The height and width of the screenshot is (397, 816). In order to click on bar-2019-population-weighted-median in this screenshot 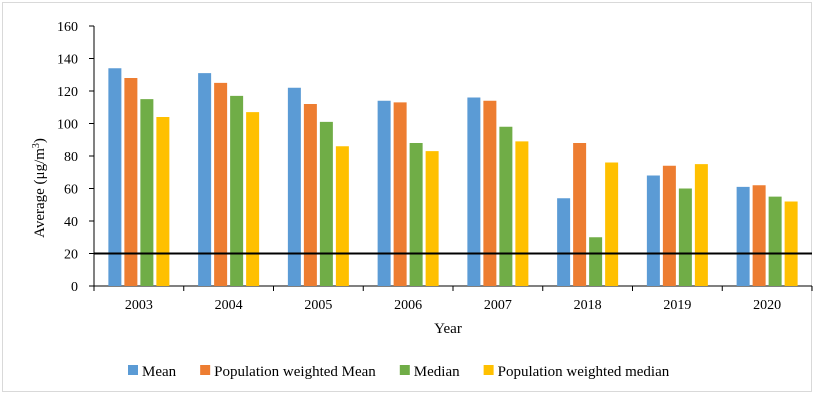, I will do `click(701, 225)`.